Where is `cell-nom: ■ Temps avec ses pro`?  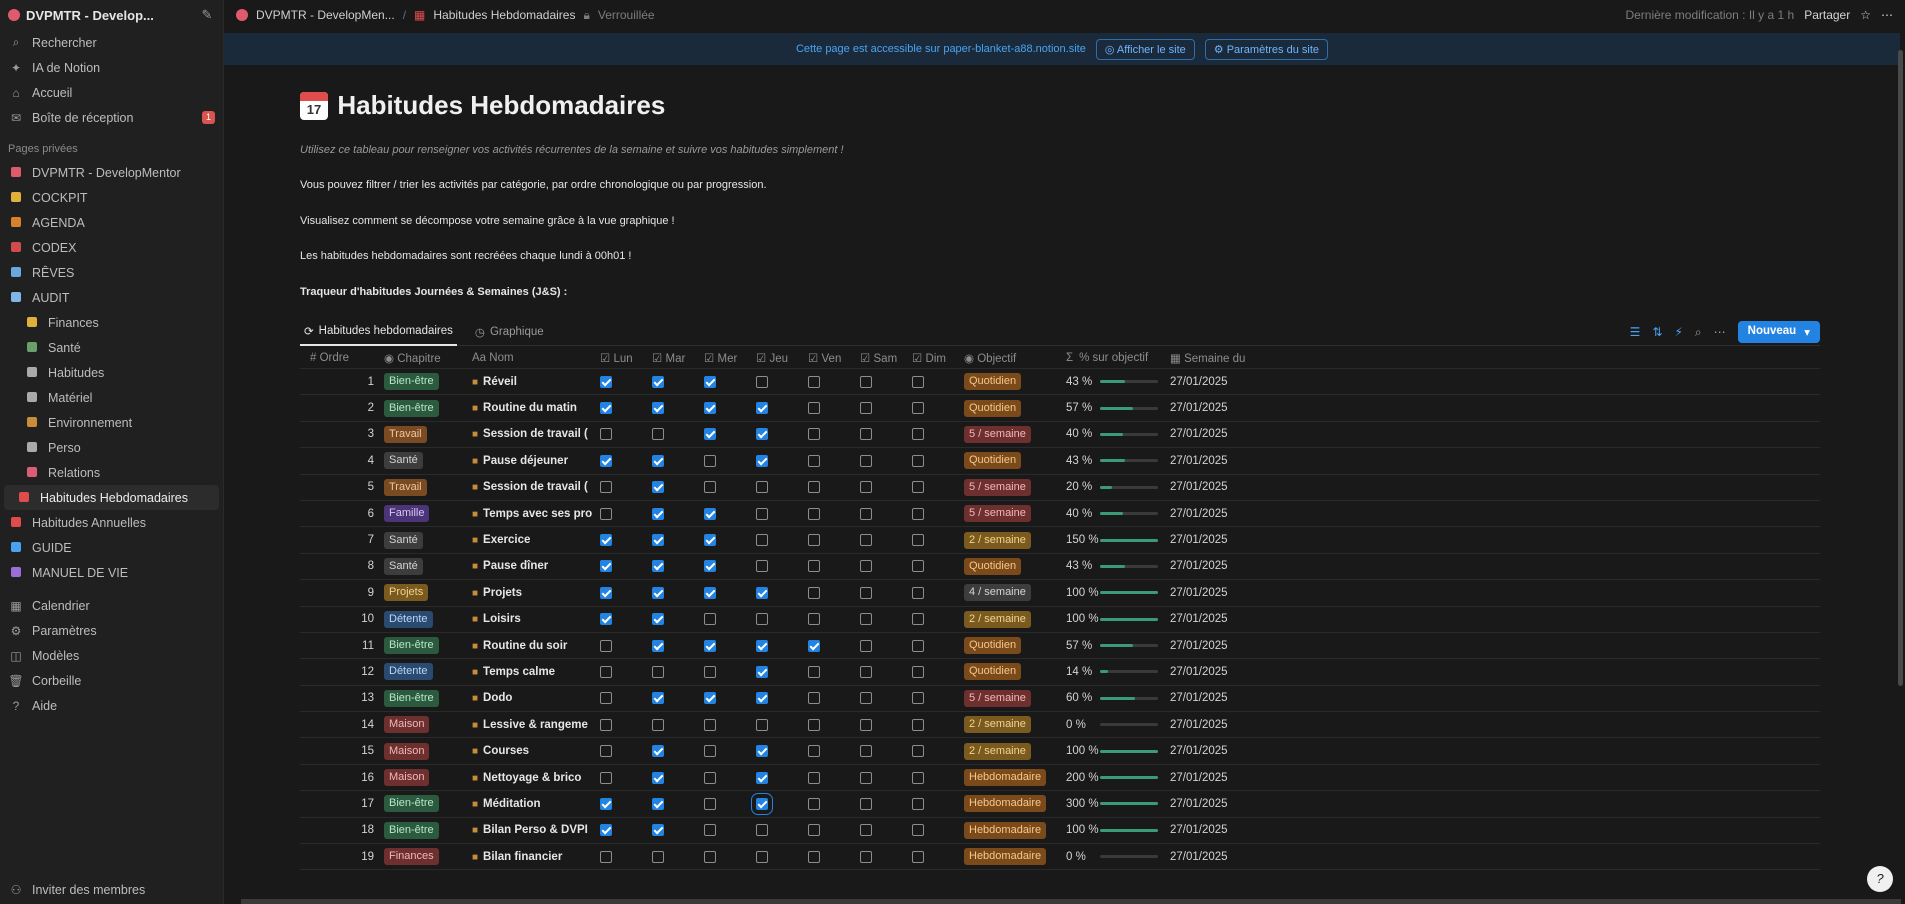
cell-nom: ■ Temps avec ses pro is located at coordinates (533, 514).